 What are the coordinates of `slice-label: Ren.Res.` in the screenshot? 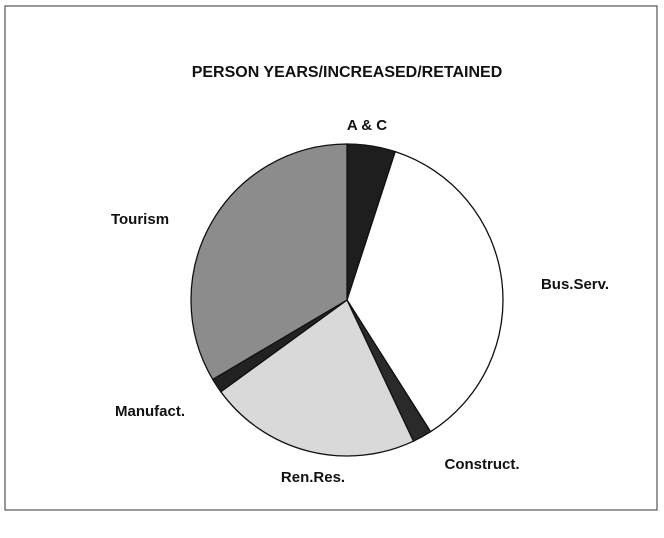 It's located at (313, 477).